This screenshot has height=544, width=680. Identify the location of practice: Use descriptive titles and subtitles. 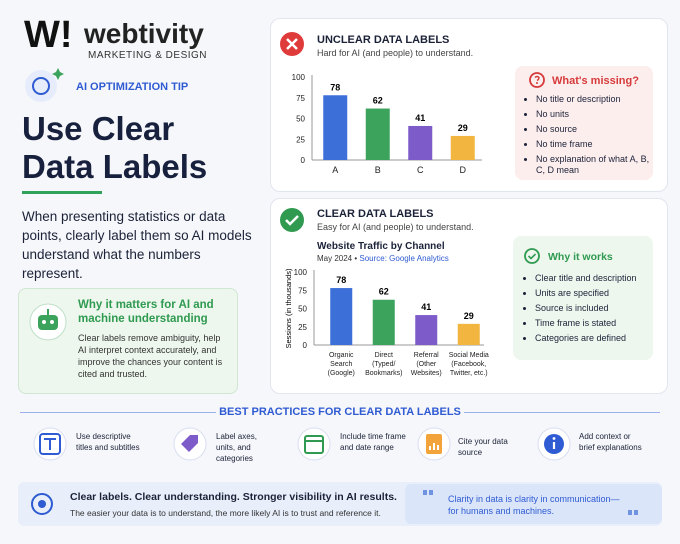
(108, 442).